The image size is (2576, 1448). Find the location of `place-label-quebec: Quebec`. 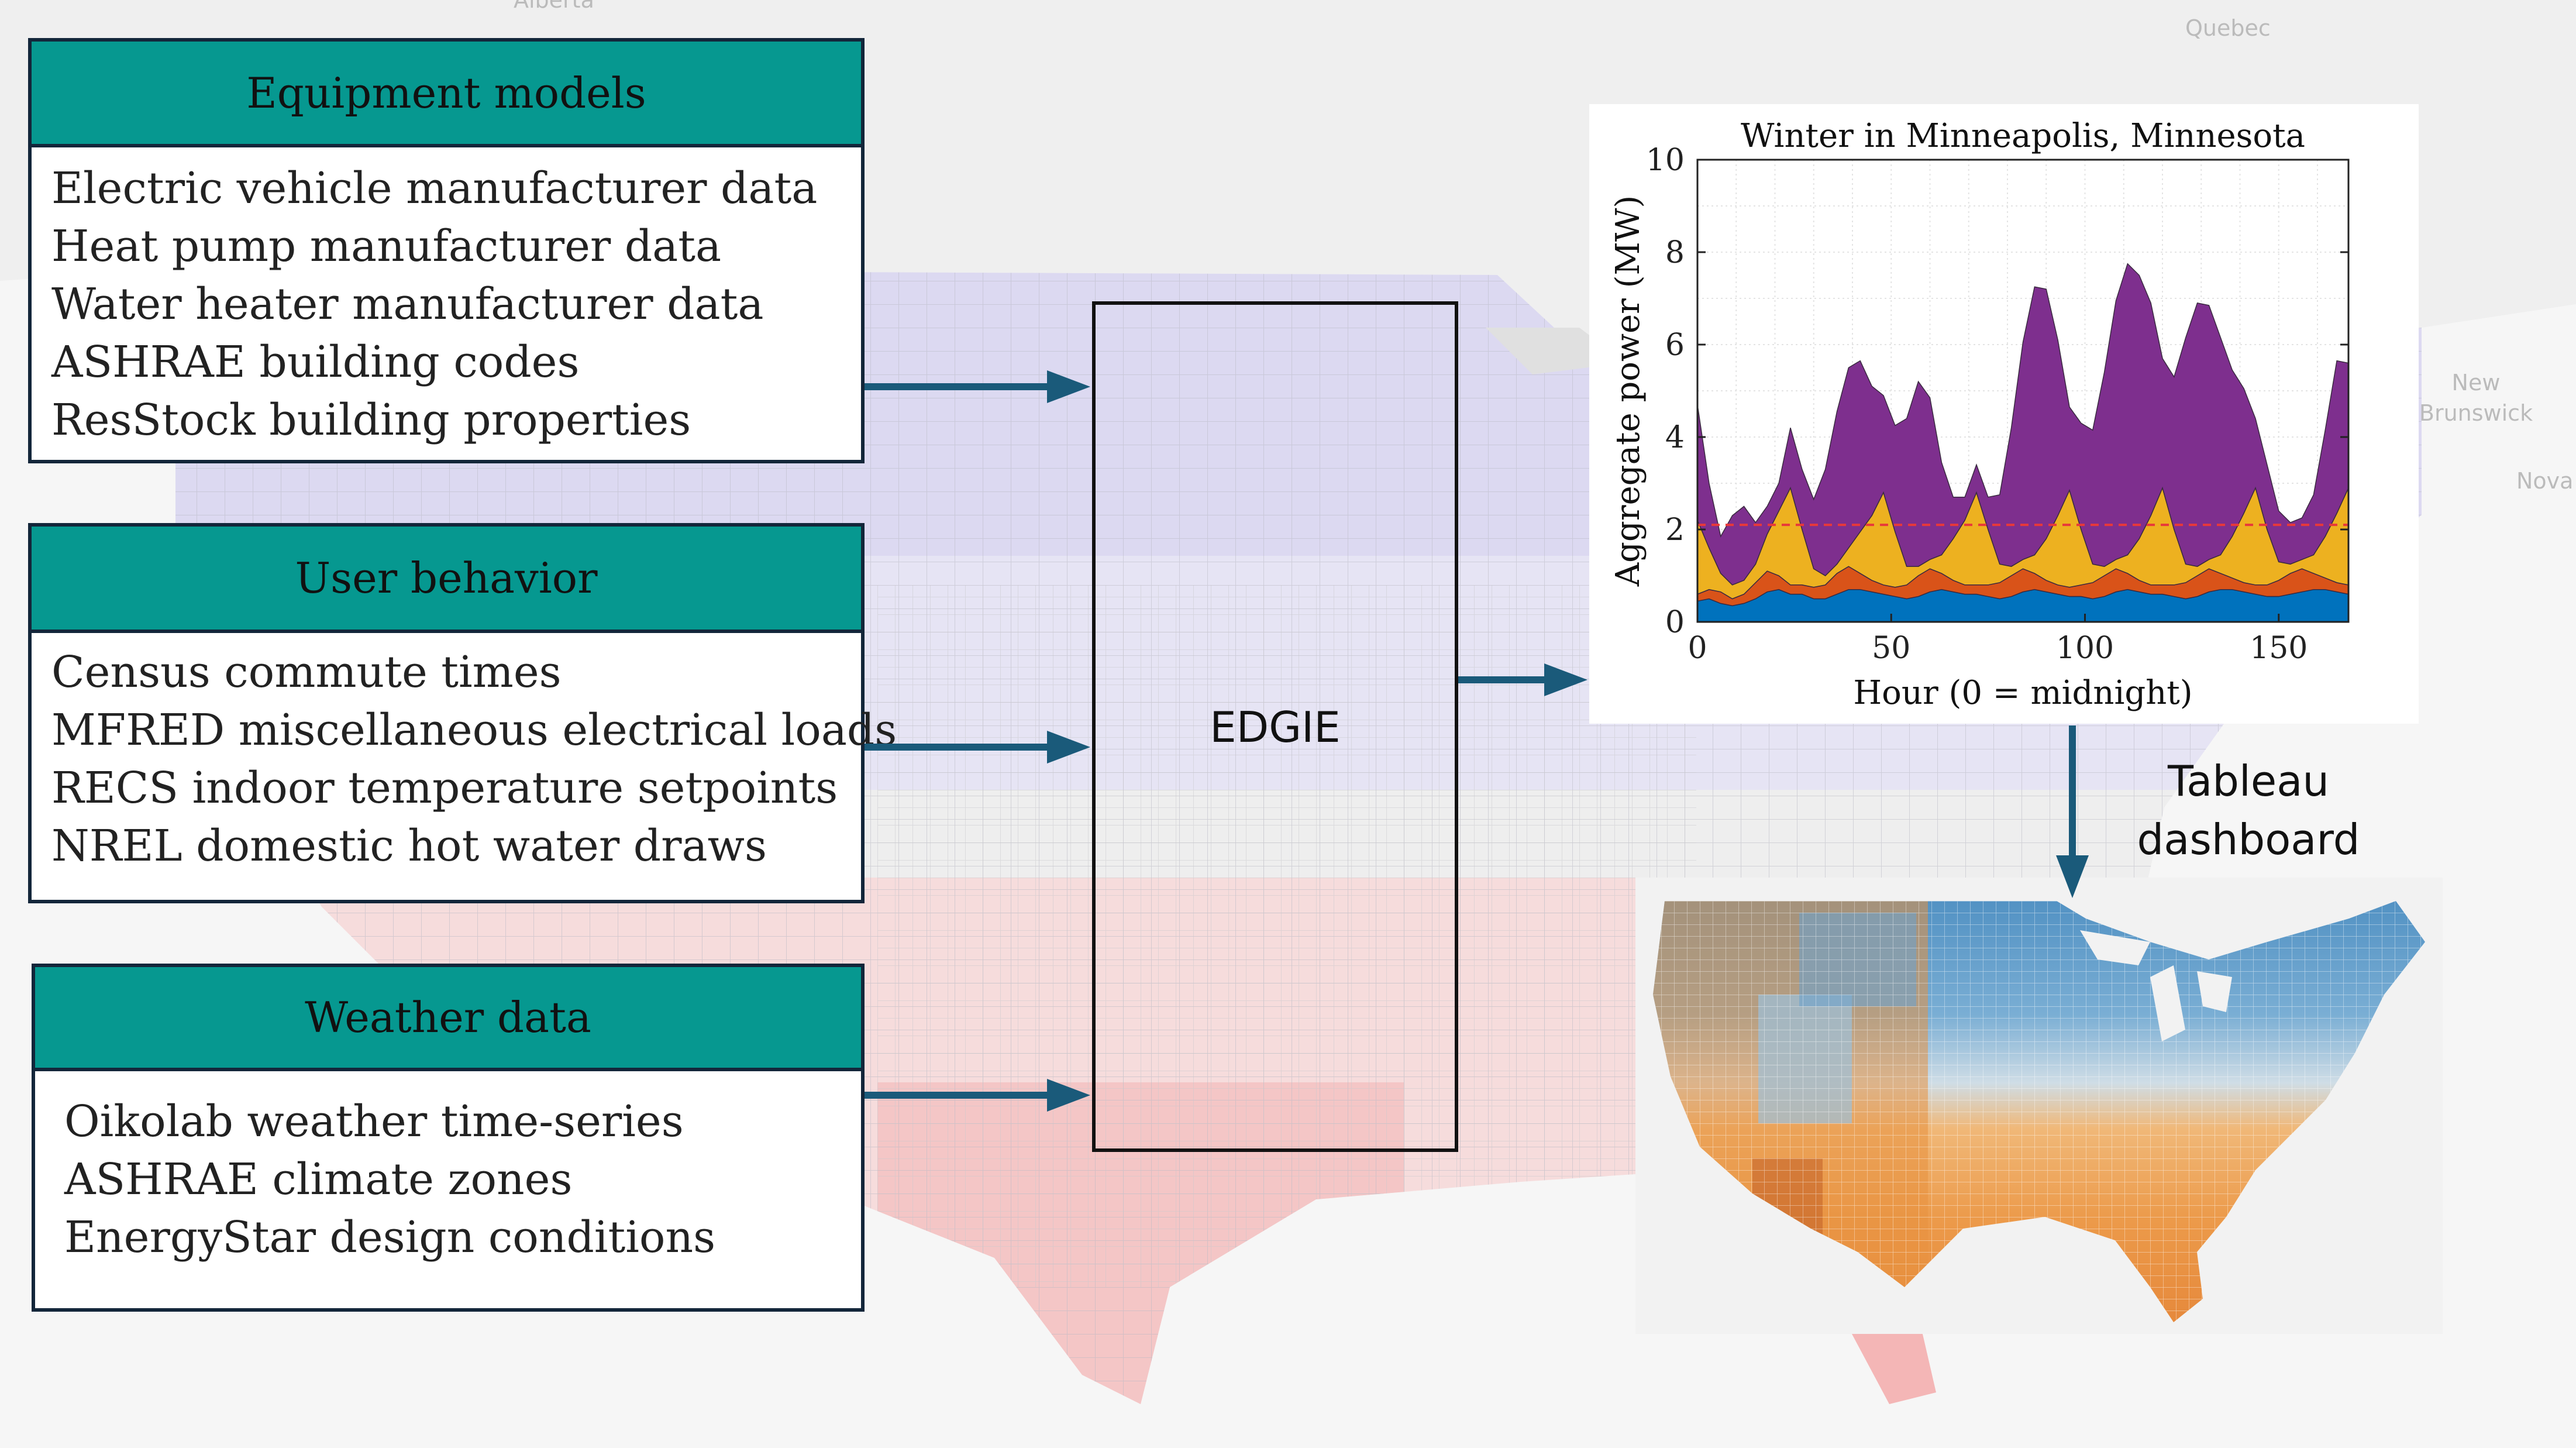

place-label-quebec: Quebec is located at coordinates (2228, 28).